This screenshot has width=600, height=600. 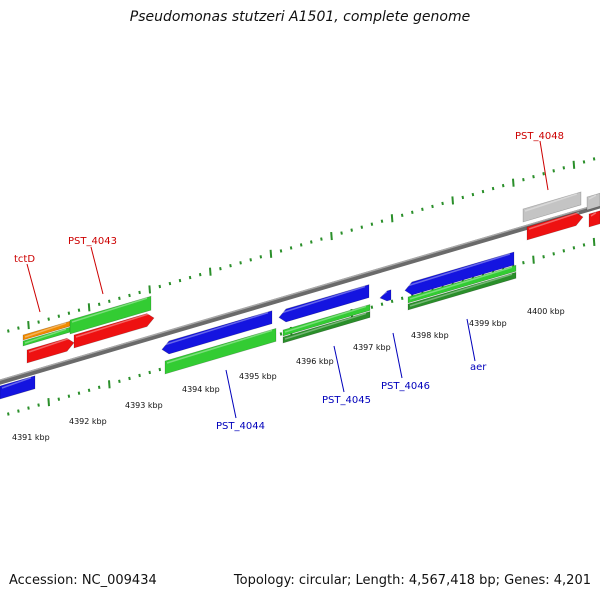 I want to click on red-feature-pst4043, so click(x=114, y=331).